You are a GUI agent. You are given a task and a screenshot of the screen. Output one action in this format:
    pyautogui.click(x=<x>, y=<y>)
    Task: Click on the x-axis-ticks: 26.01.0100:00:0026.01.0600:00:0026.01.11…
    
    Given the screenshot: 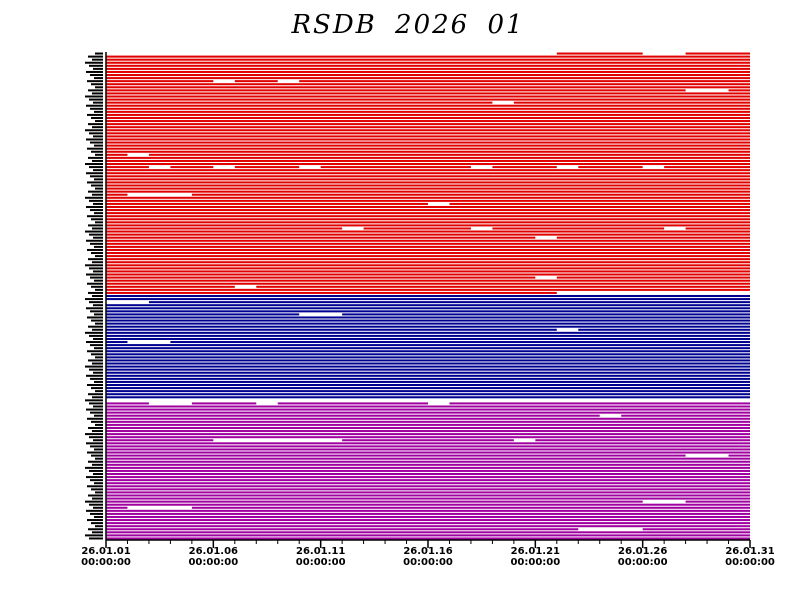 What is the action you would take?
    pyautogui.click(x=428, y=554)
    